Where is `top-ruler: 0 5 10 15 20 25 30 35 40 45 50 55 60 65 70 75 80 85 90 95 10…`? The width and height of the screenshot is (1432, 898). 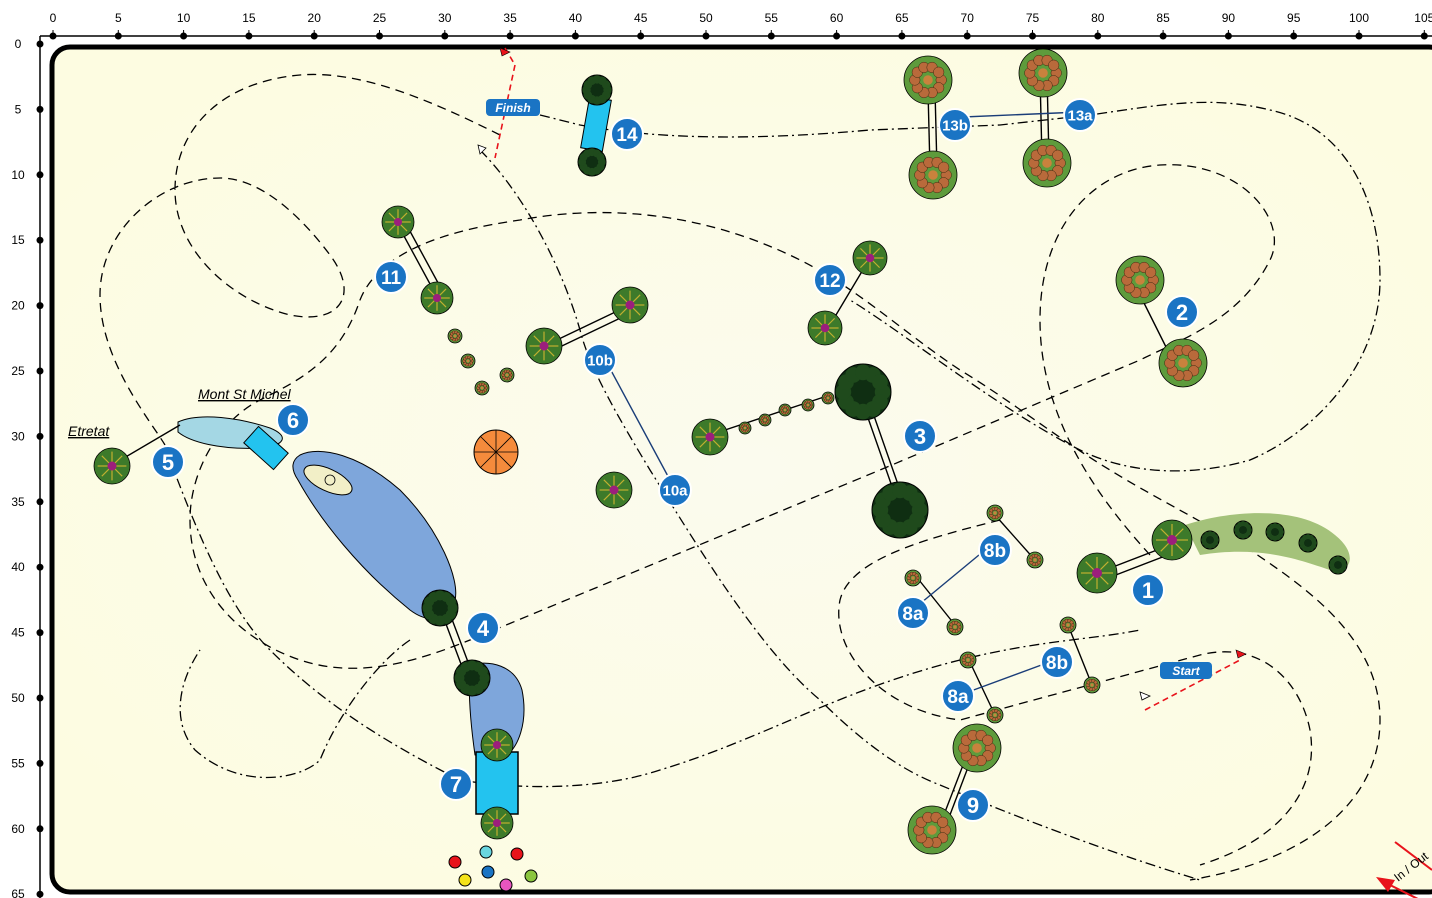 top-ruler: 0 5 10 15 20 25 30 35 40 45 50 55 60 65 70 75 80 85 90 95 10… is located at coordinates (736, 25).